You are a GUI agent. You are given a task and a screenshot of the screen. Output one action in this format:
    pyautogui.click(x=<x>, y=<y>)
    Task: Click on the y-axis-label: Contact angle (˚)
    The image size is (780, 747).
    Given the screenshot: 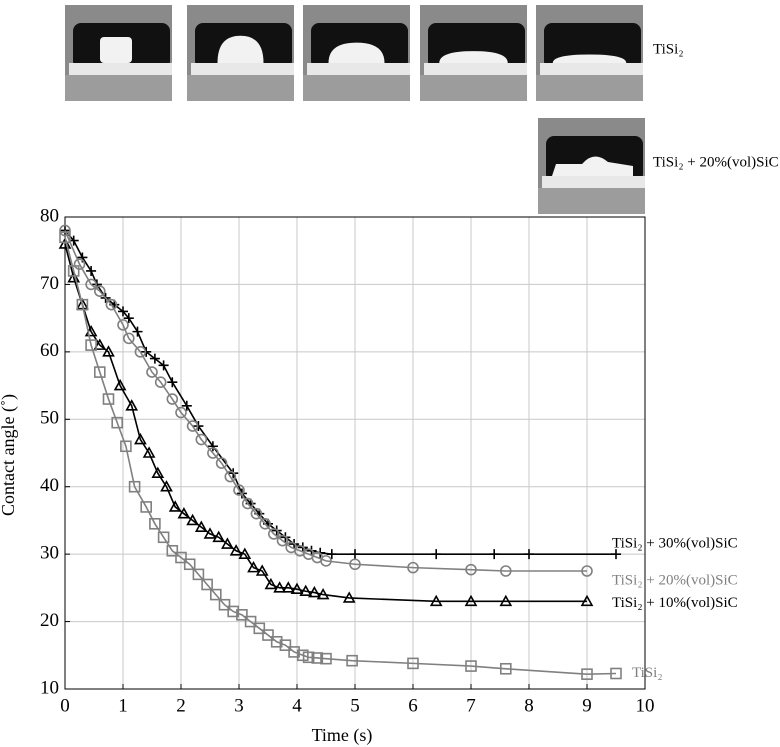 What is the action you would take?
    pyautogui.click(x=9, y=455)
    